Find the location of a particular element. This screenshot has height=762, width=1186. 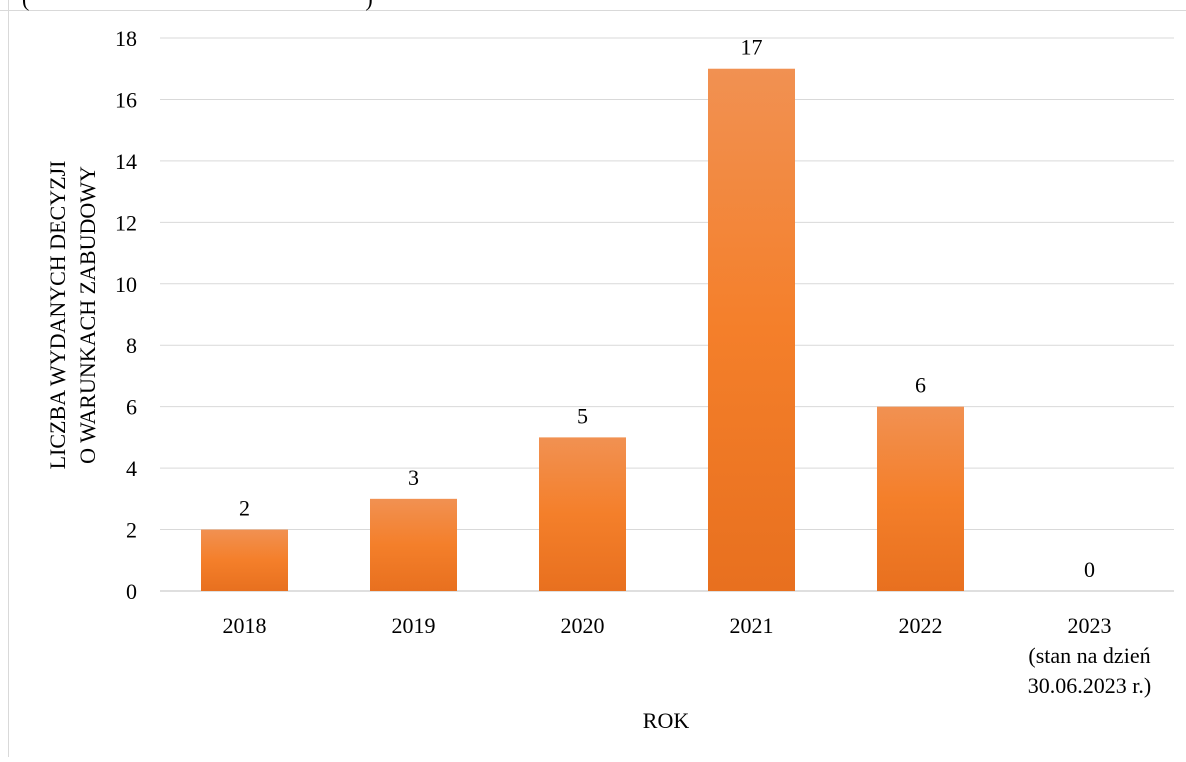

data-label: 5 is located at coordinates (582, 415).